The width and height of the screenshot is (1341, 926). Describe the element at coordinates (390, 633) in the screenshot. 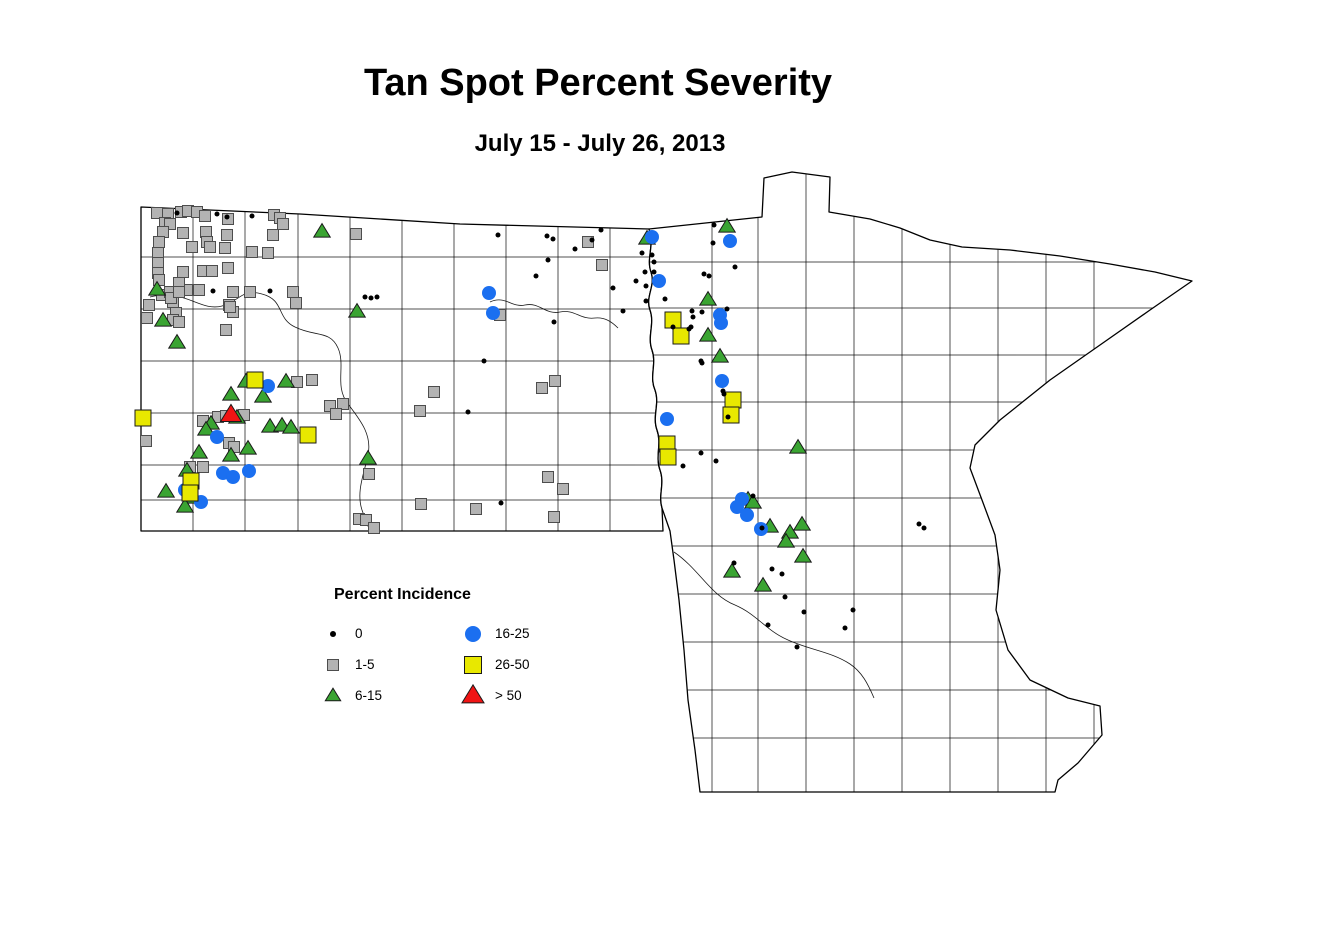

I see `legend-item: 0` at that location.